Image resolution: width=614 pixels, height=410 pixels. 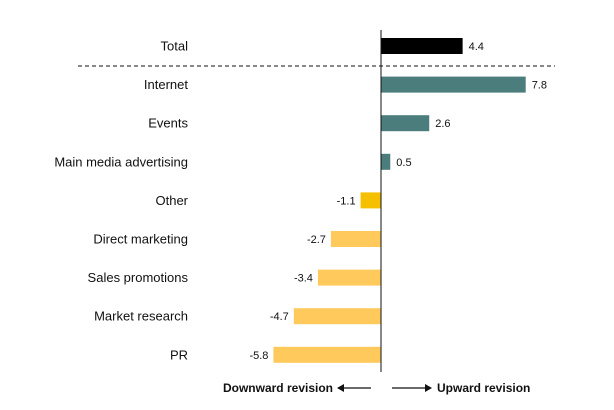 I want to click on category-label-internet: Internet, so click(x=166, y=84).